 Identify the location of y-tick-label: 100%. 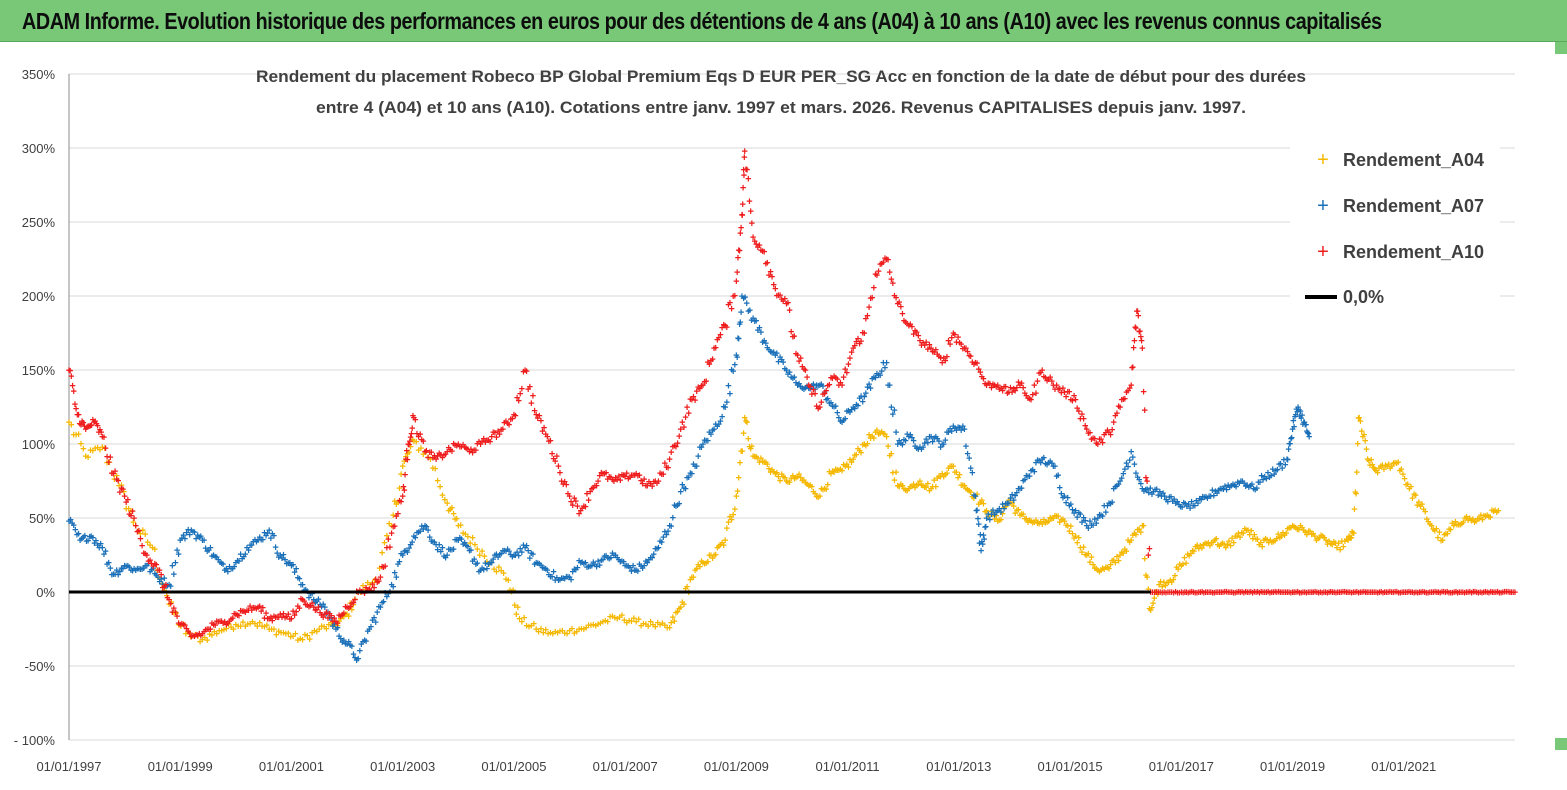
(39, 444).